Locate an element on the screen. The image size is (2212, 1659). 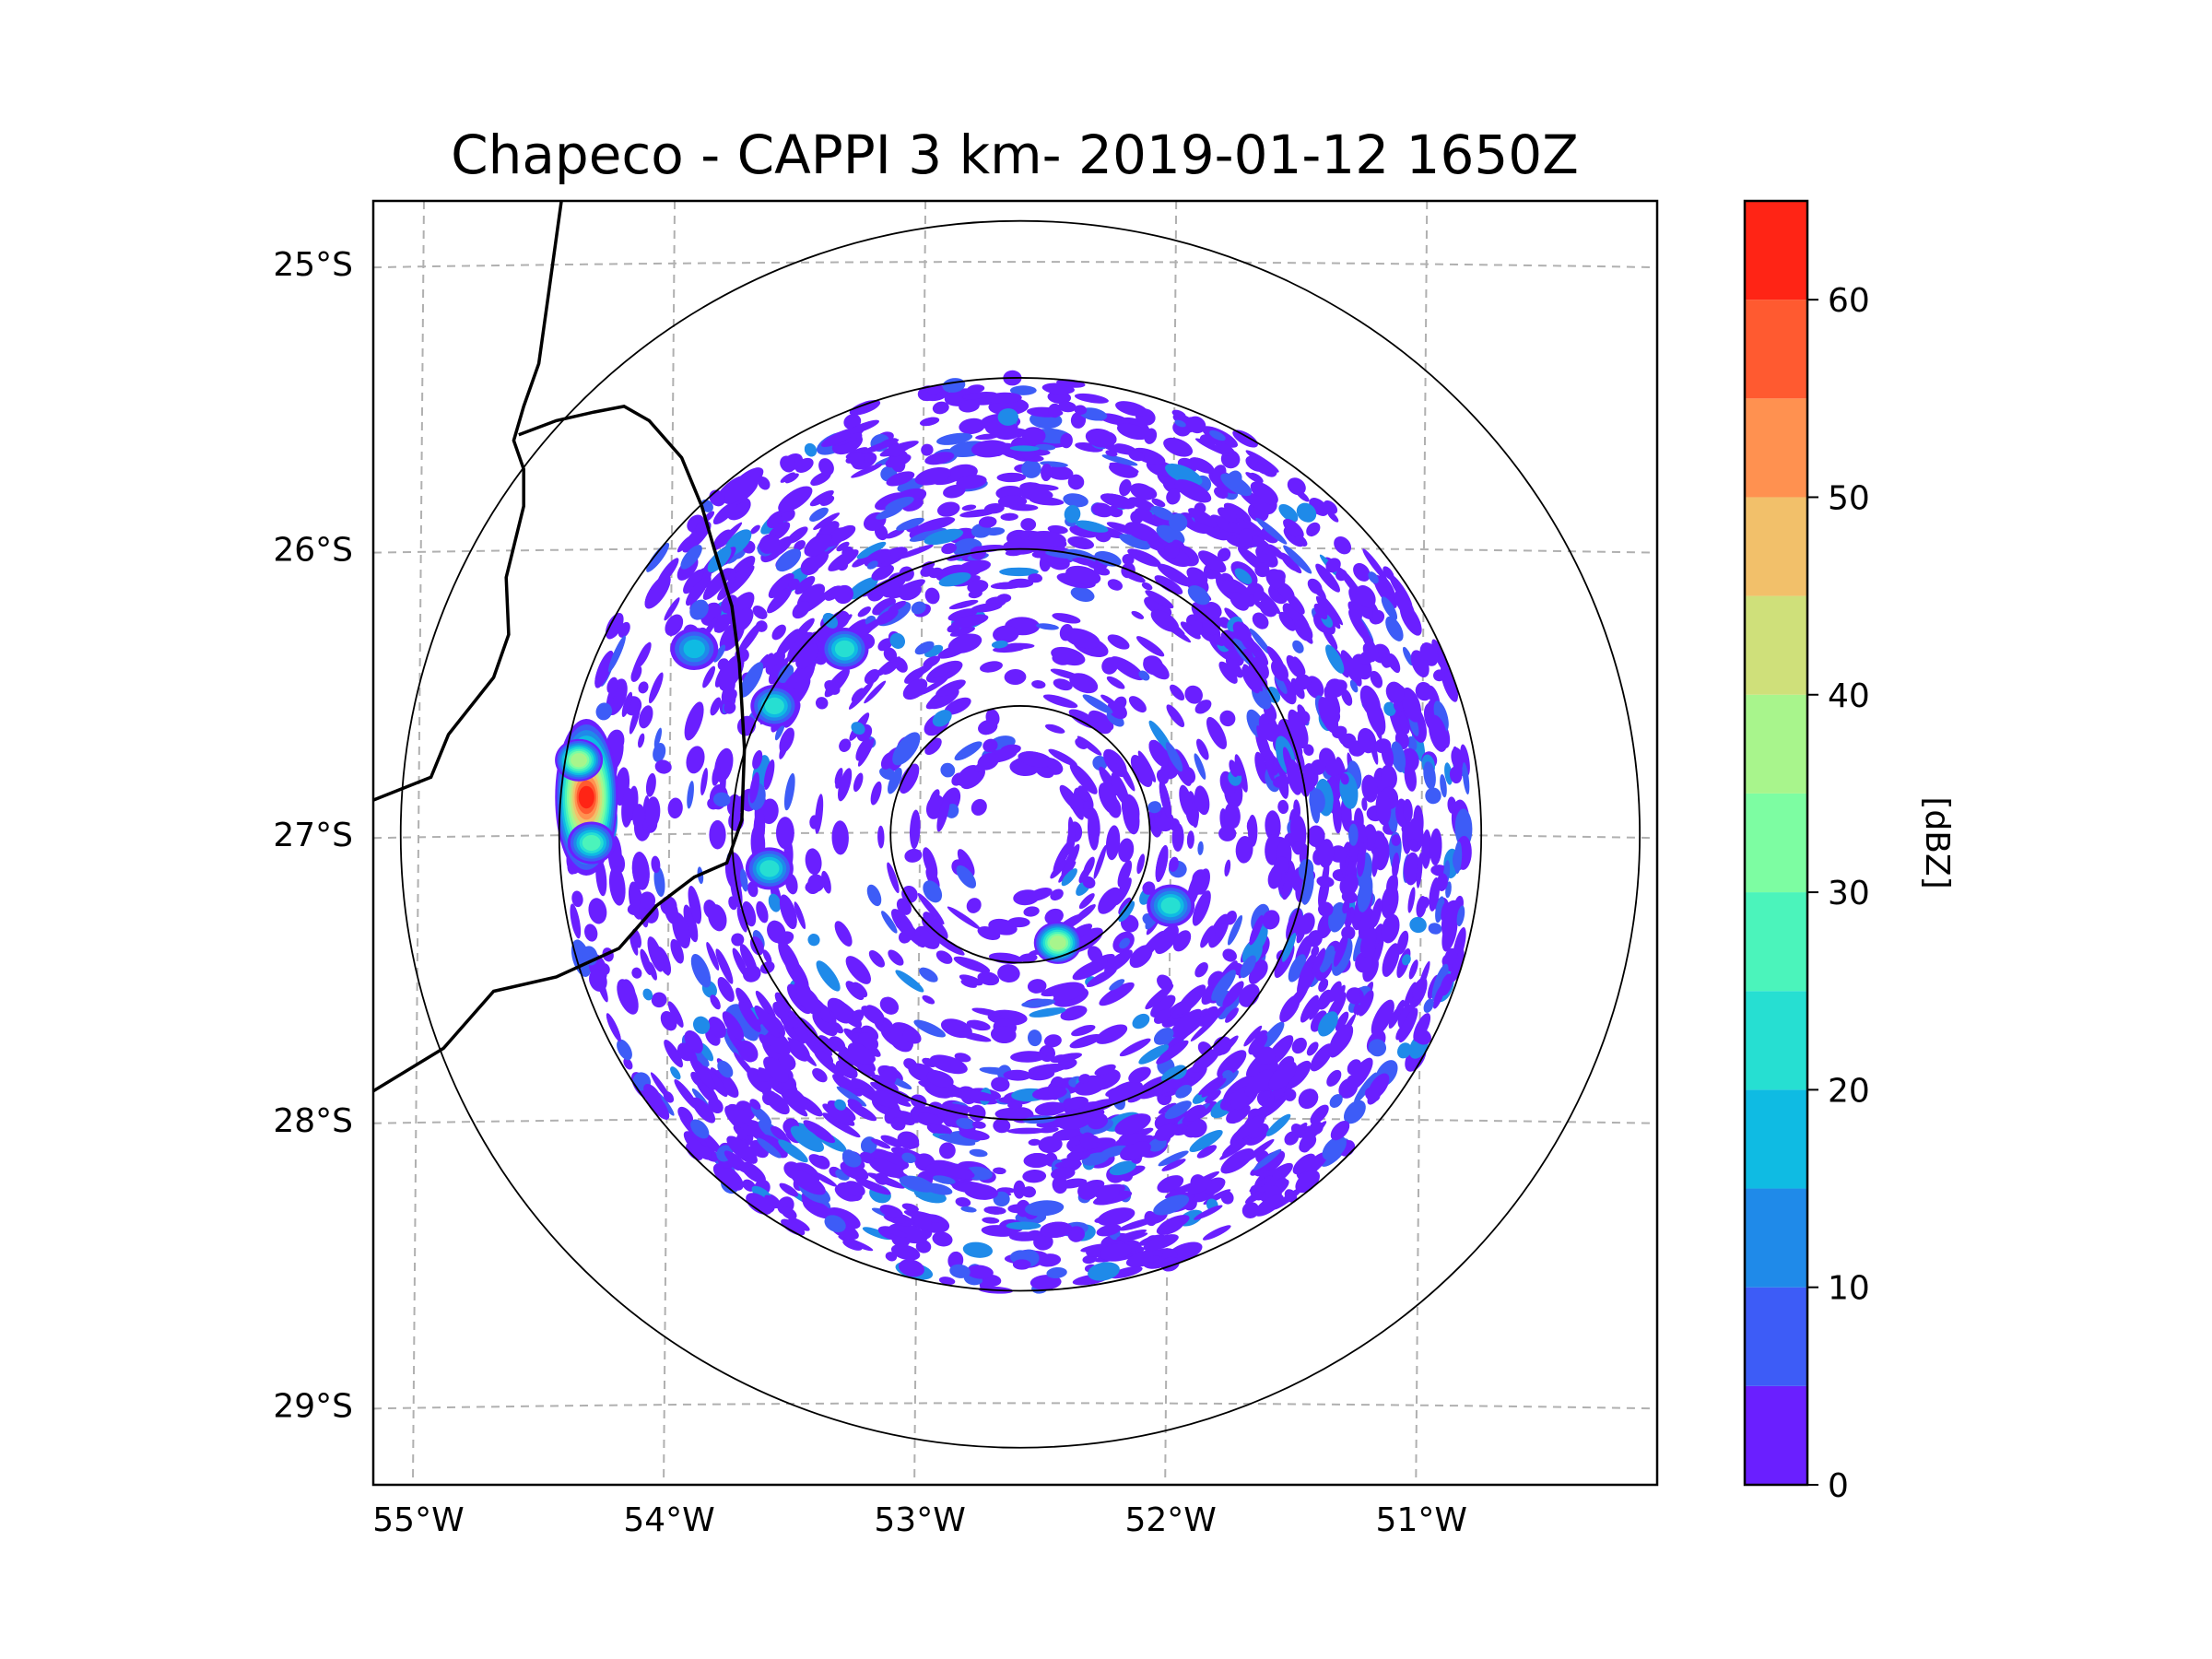
reflectivity-cell is located at coordinates (591, 843).